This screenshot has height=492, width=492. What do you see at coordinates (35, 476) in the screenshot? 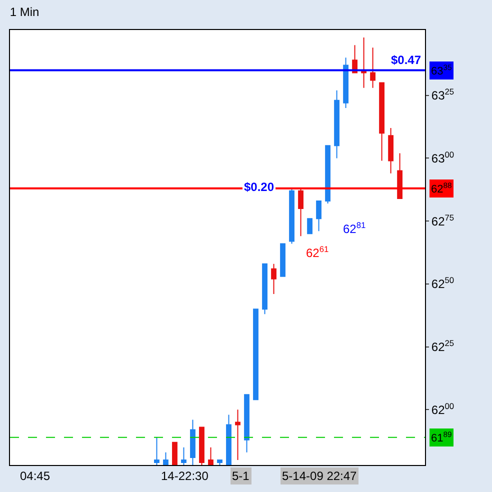
I see `text: 04:45` at bounding box center [35, 476].